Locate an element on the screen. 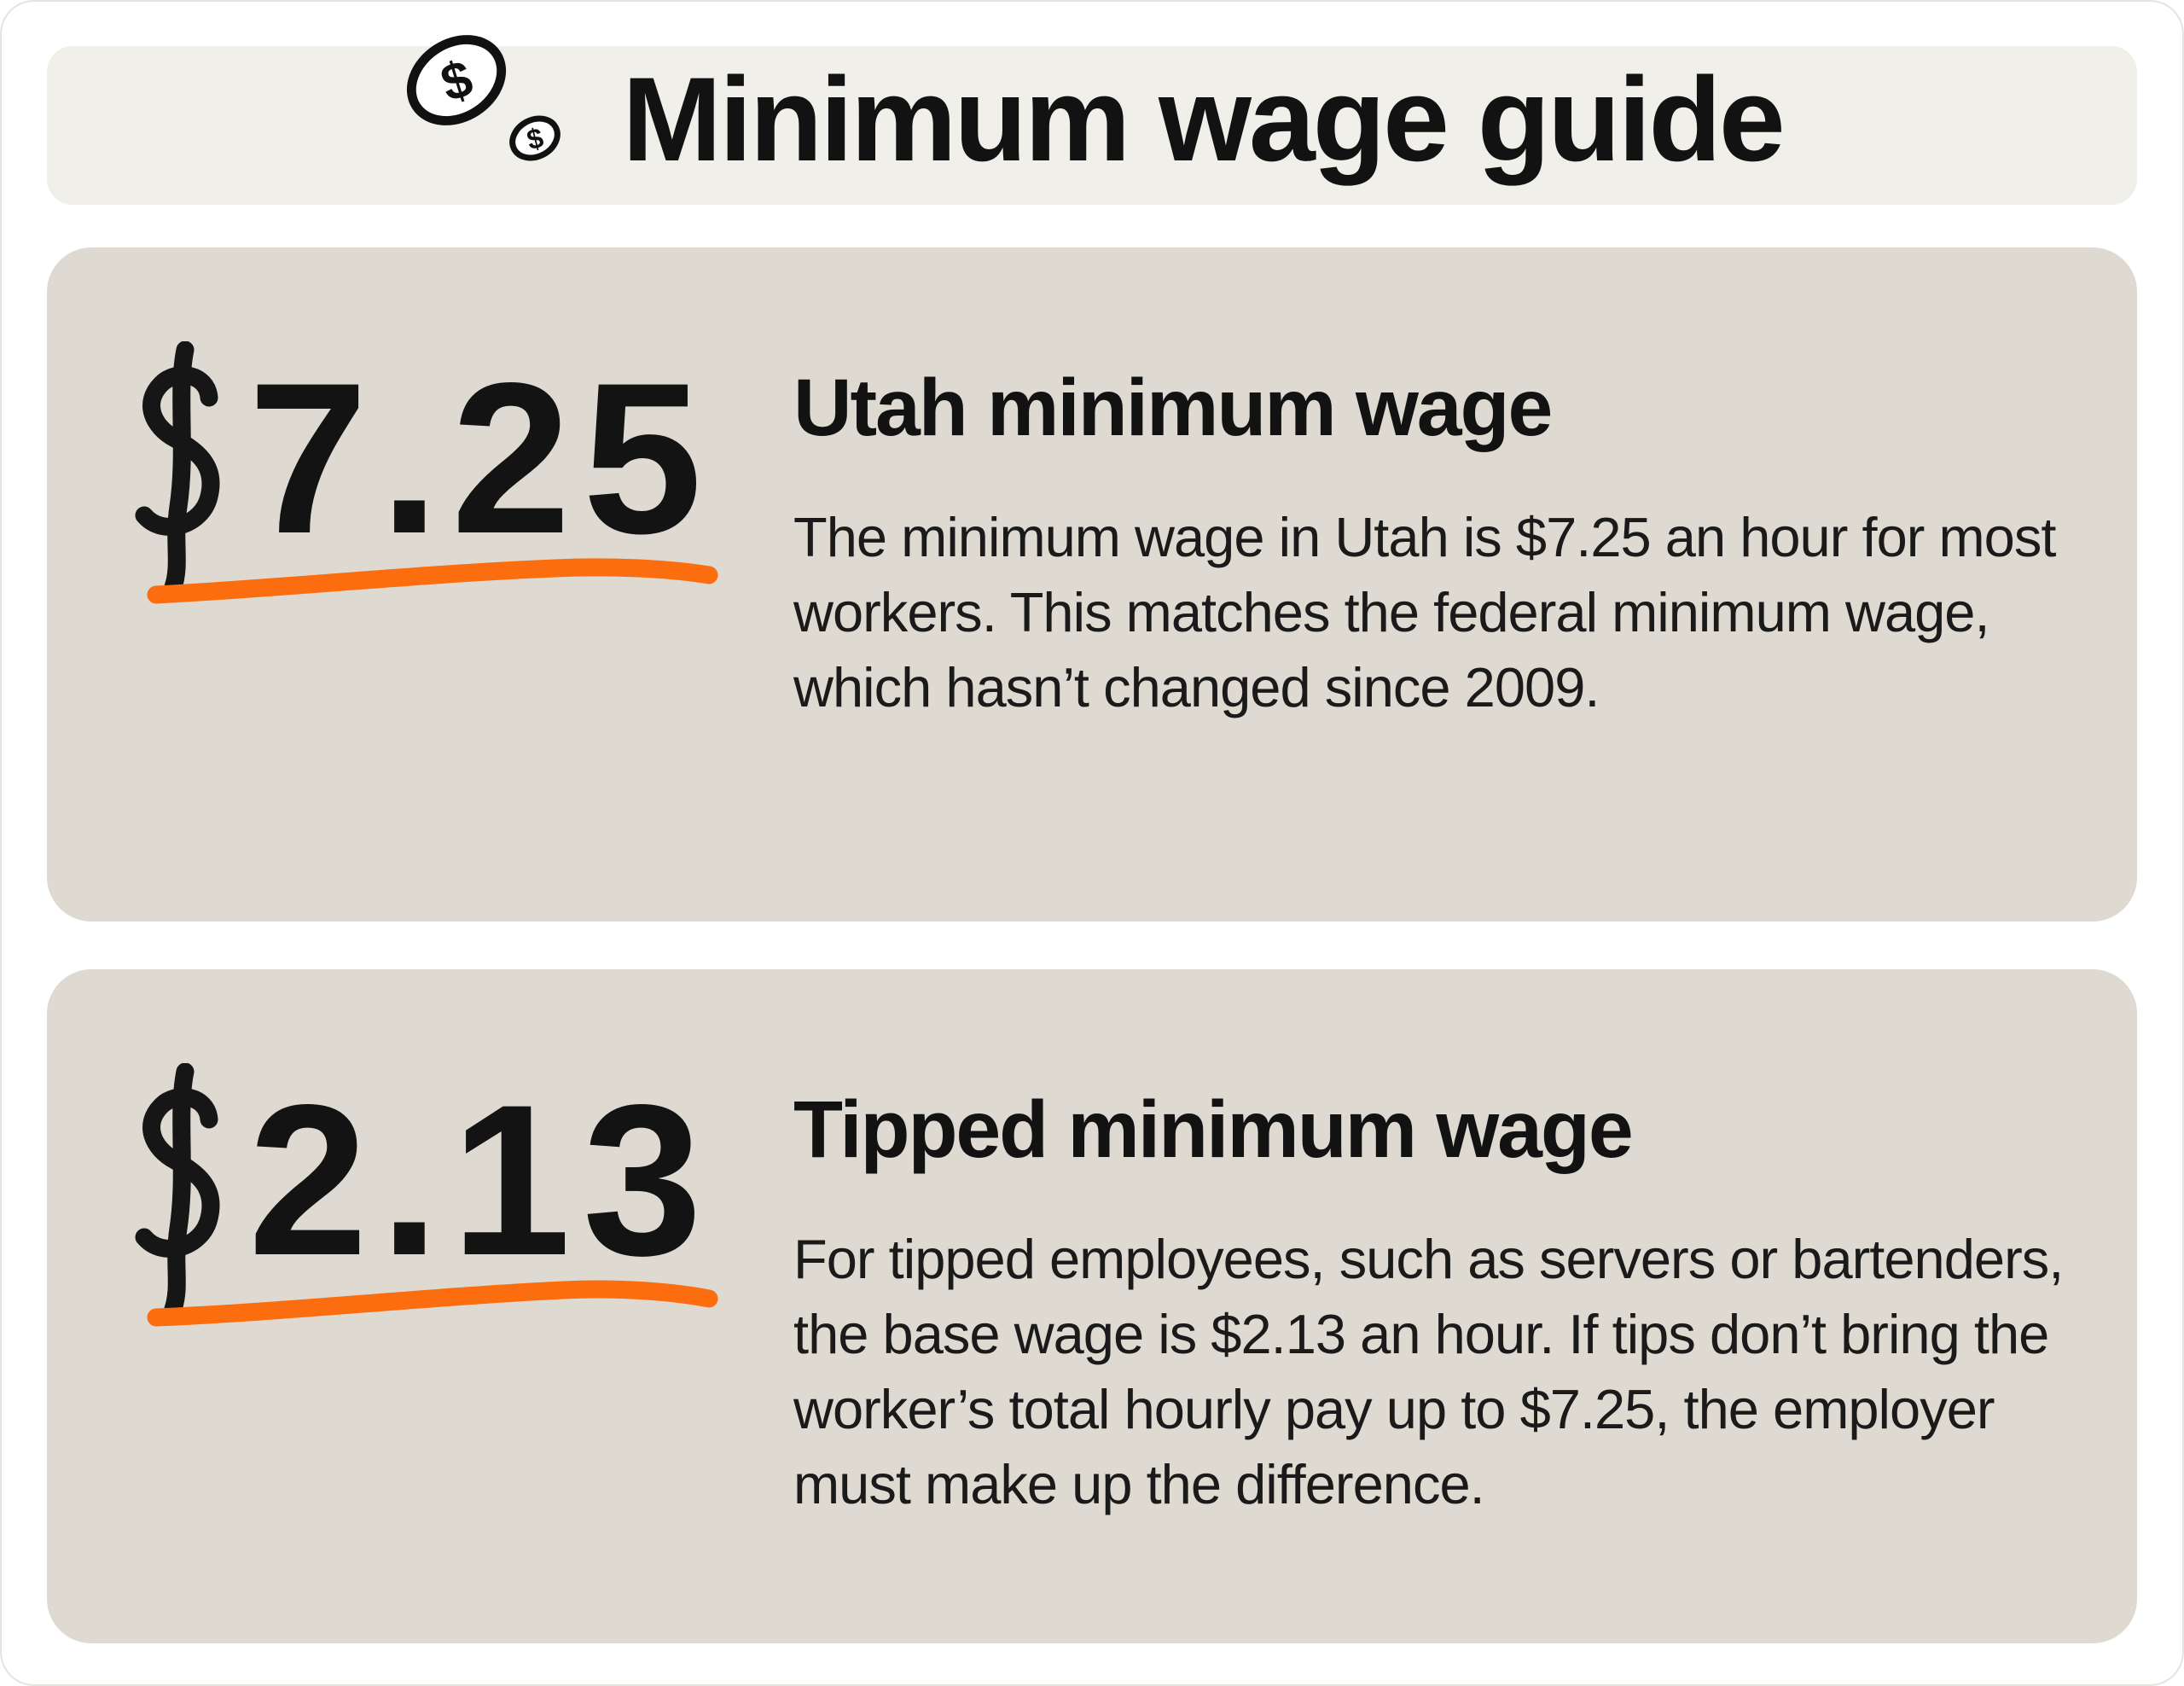  amount-block: 7.25 is located at coordinates (465, 471).